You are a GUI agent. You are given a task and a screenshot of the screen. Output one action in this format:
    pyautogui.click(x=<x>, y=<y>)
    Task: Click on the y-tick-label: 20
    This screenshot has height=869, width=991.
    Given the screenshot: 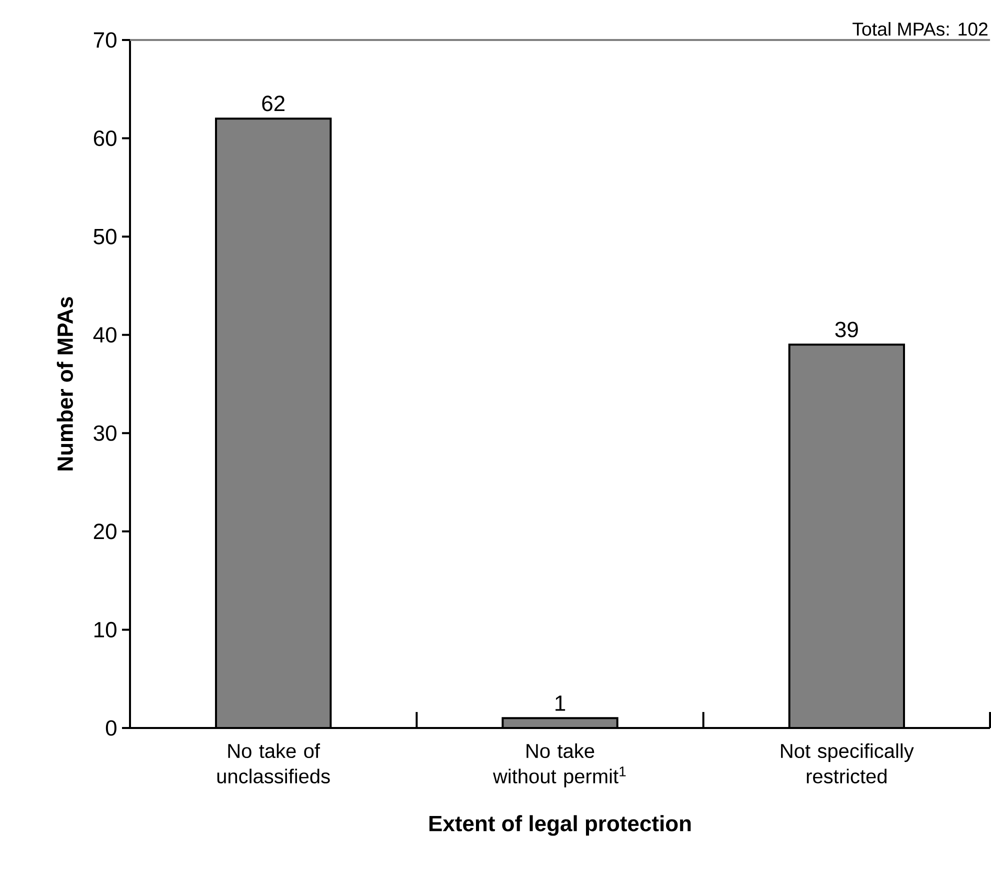 What is the action you would take?
    pyautogui.click(x=105, y=532)
    